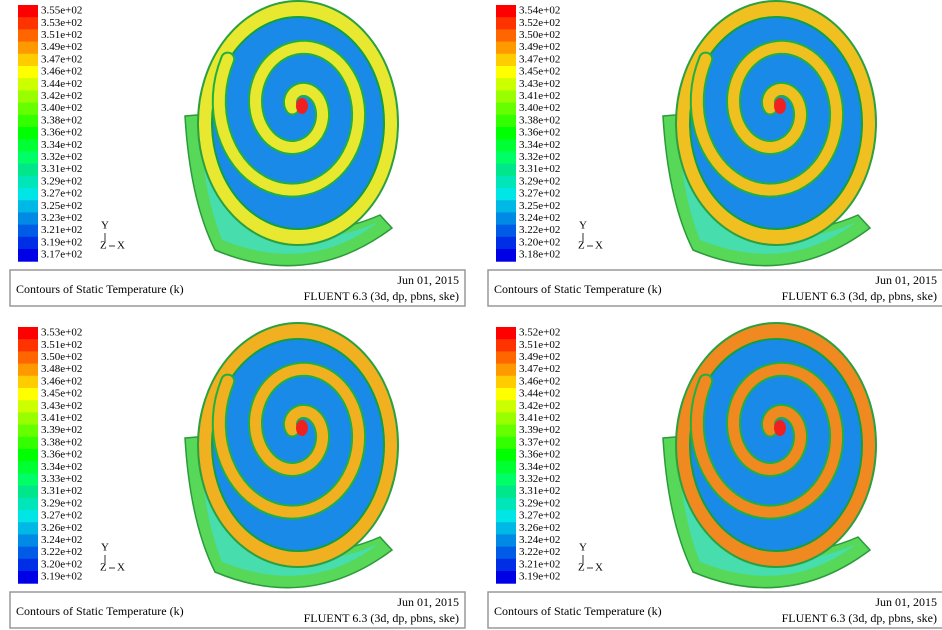 This screenshot has width=942, height=630. What do you see at coordinates (61, 479) in the screenshot?
I see `colorbar-label: 3.33e+02` at bounding box center [61, 479].